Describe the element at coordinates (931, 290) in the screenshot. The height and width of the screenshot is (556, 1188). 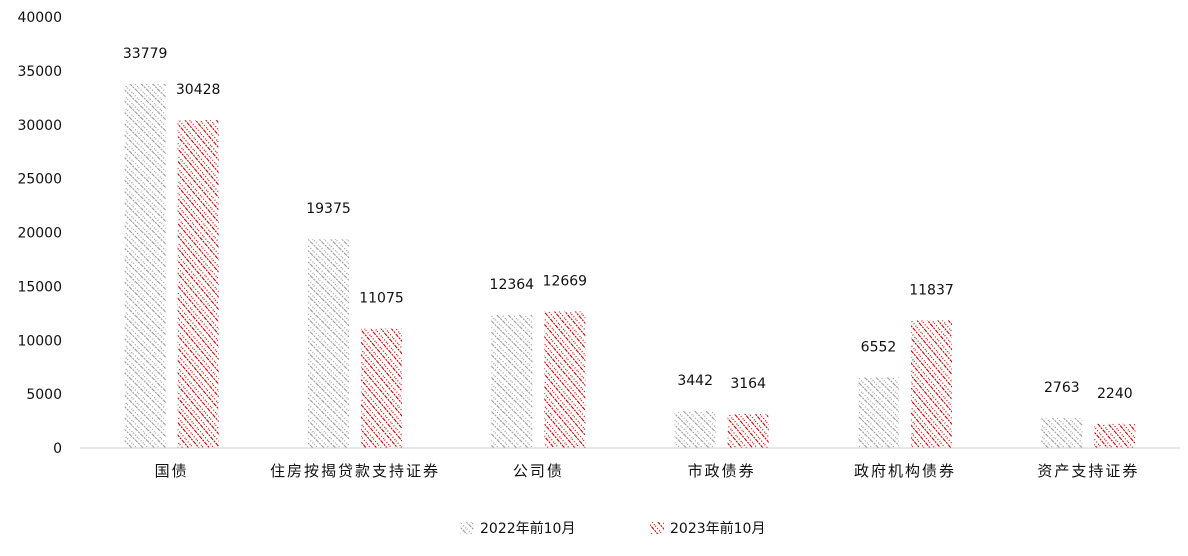
I see `data-label: 11837` at that location.